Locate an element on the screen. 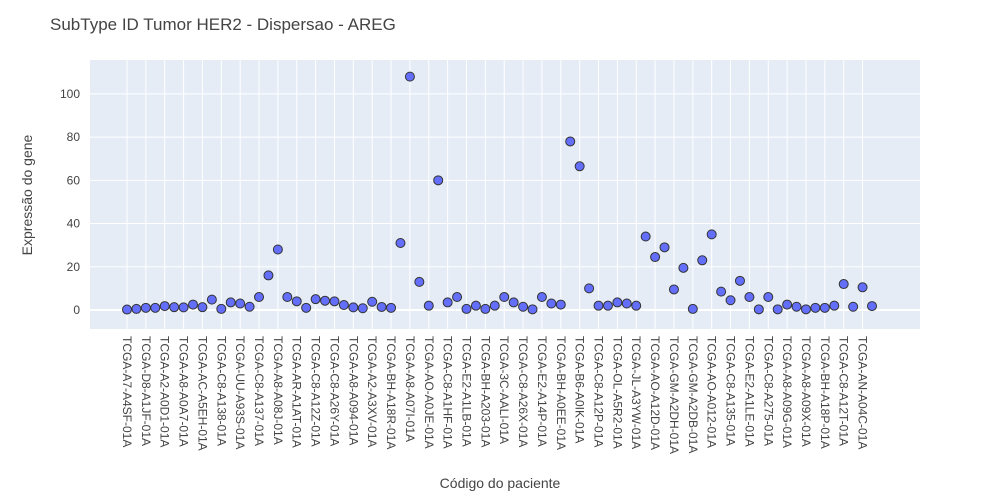 The height and width of the screenshot is (500, 1000). x-tick-label: TCGA-GM-A2DH-01A is located at coordinates (674, 395).